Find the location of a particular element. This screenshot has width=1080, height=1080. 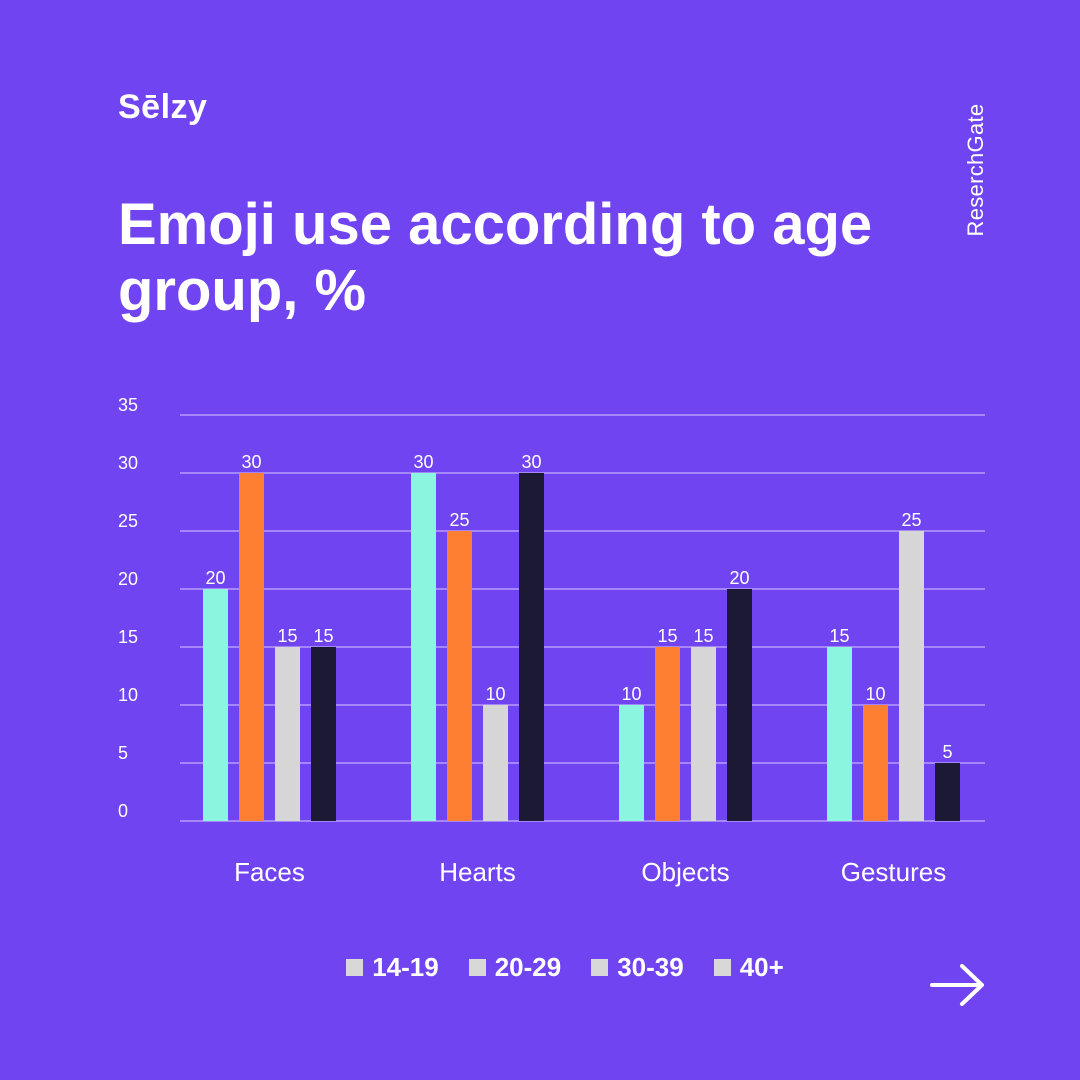

x-tick-label: Objects is located at coordinates (685, 872).